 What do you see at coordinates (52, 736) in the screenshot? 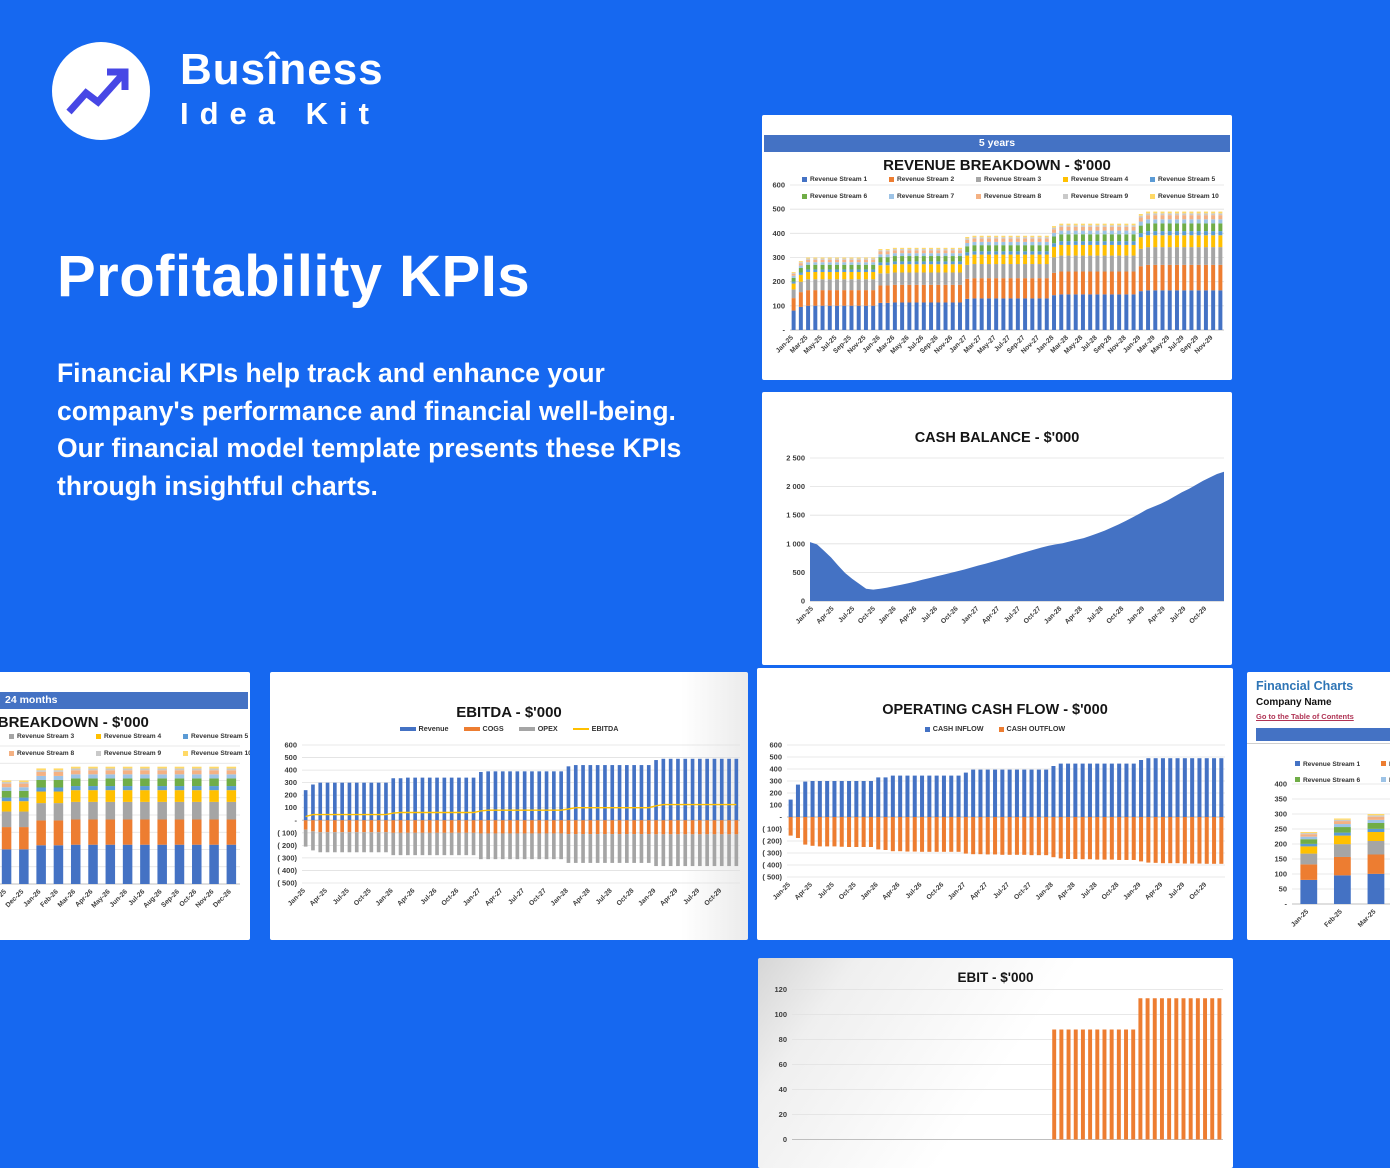
I see `legend-item: Revenue Stream 3` at bounding box center [52, 736].